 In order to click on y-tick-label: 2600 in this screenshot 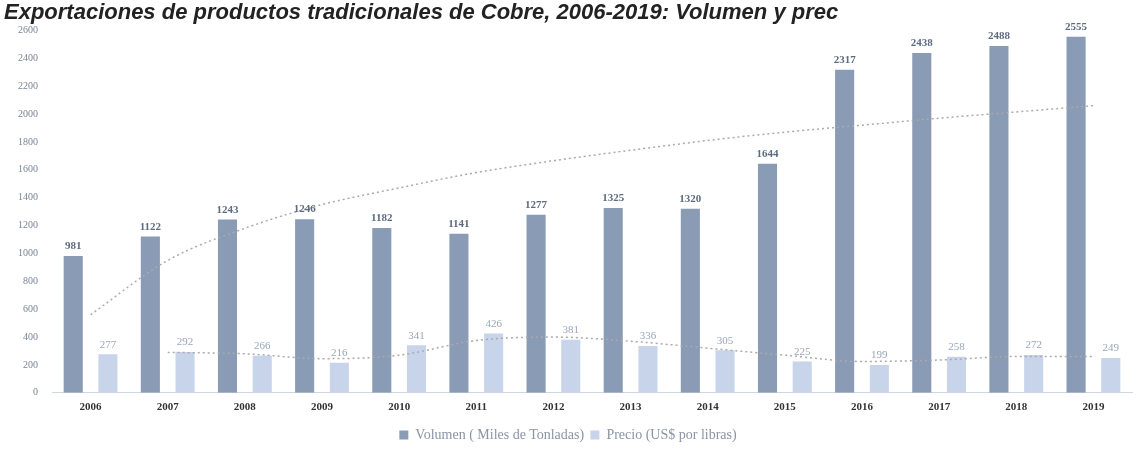, I will do `click(28, 30)`.